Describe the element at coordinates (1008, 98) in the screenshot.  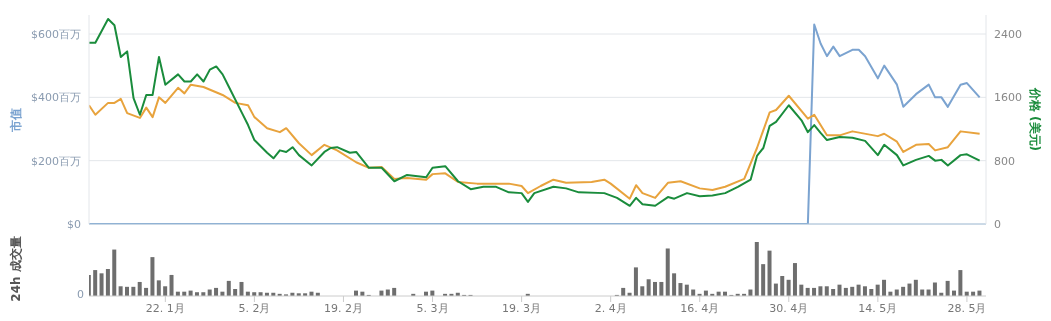
I see `y2-tick-label: 1600` at that location.